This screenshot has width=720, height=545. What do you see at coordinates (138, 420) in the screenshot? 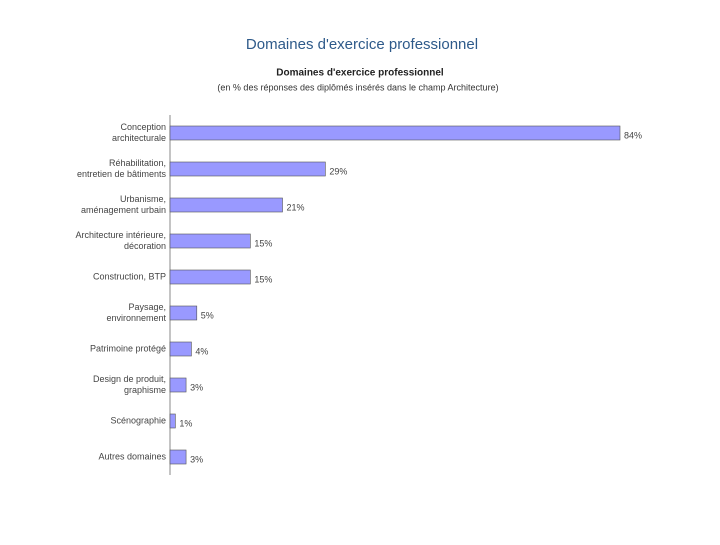
I see `category-label: Scénographie` at bounding box center [138, 420].